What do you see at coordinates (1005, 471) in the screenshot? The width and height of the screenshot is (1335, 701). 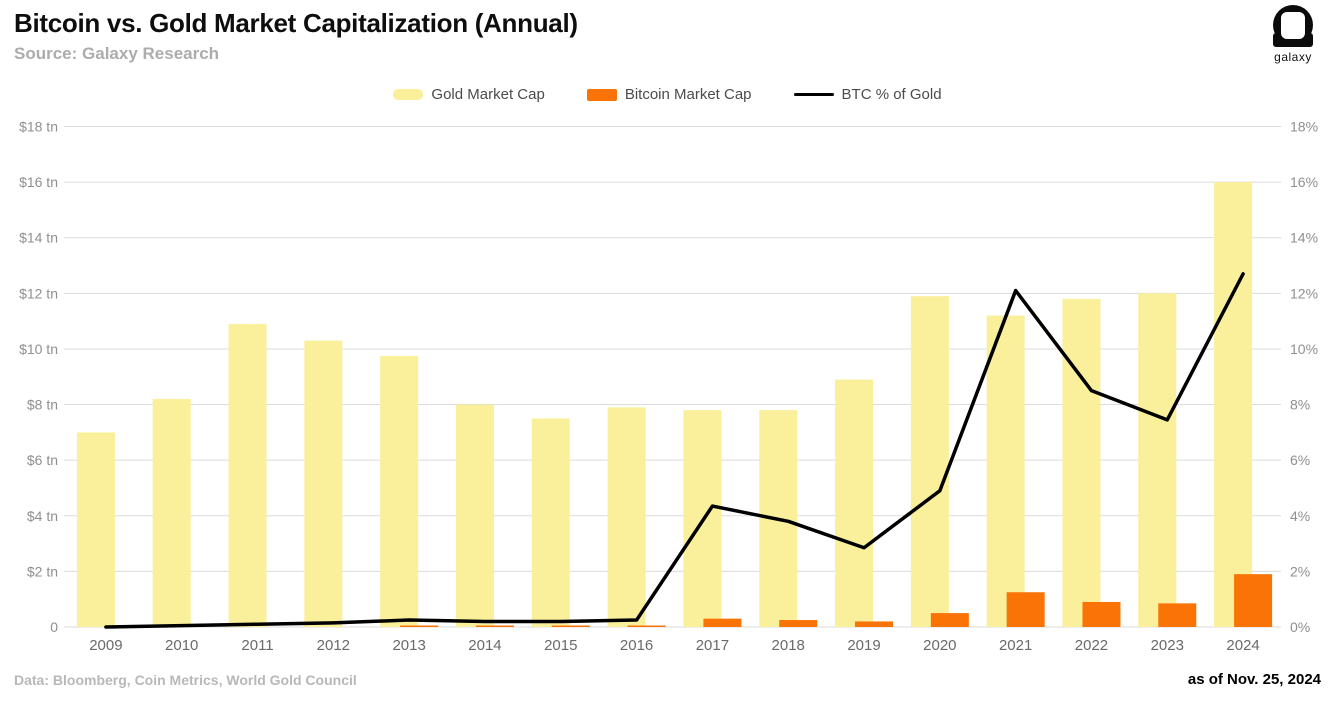 I see `gold-bar-2021` at bounding box center [1005, 471].